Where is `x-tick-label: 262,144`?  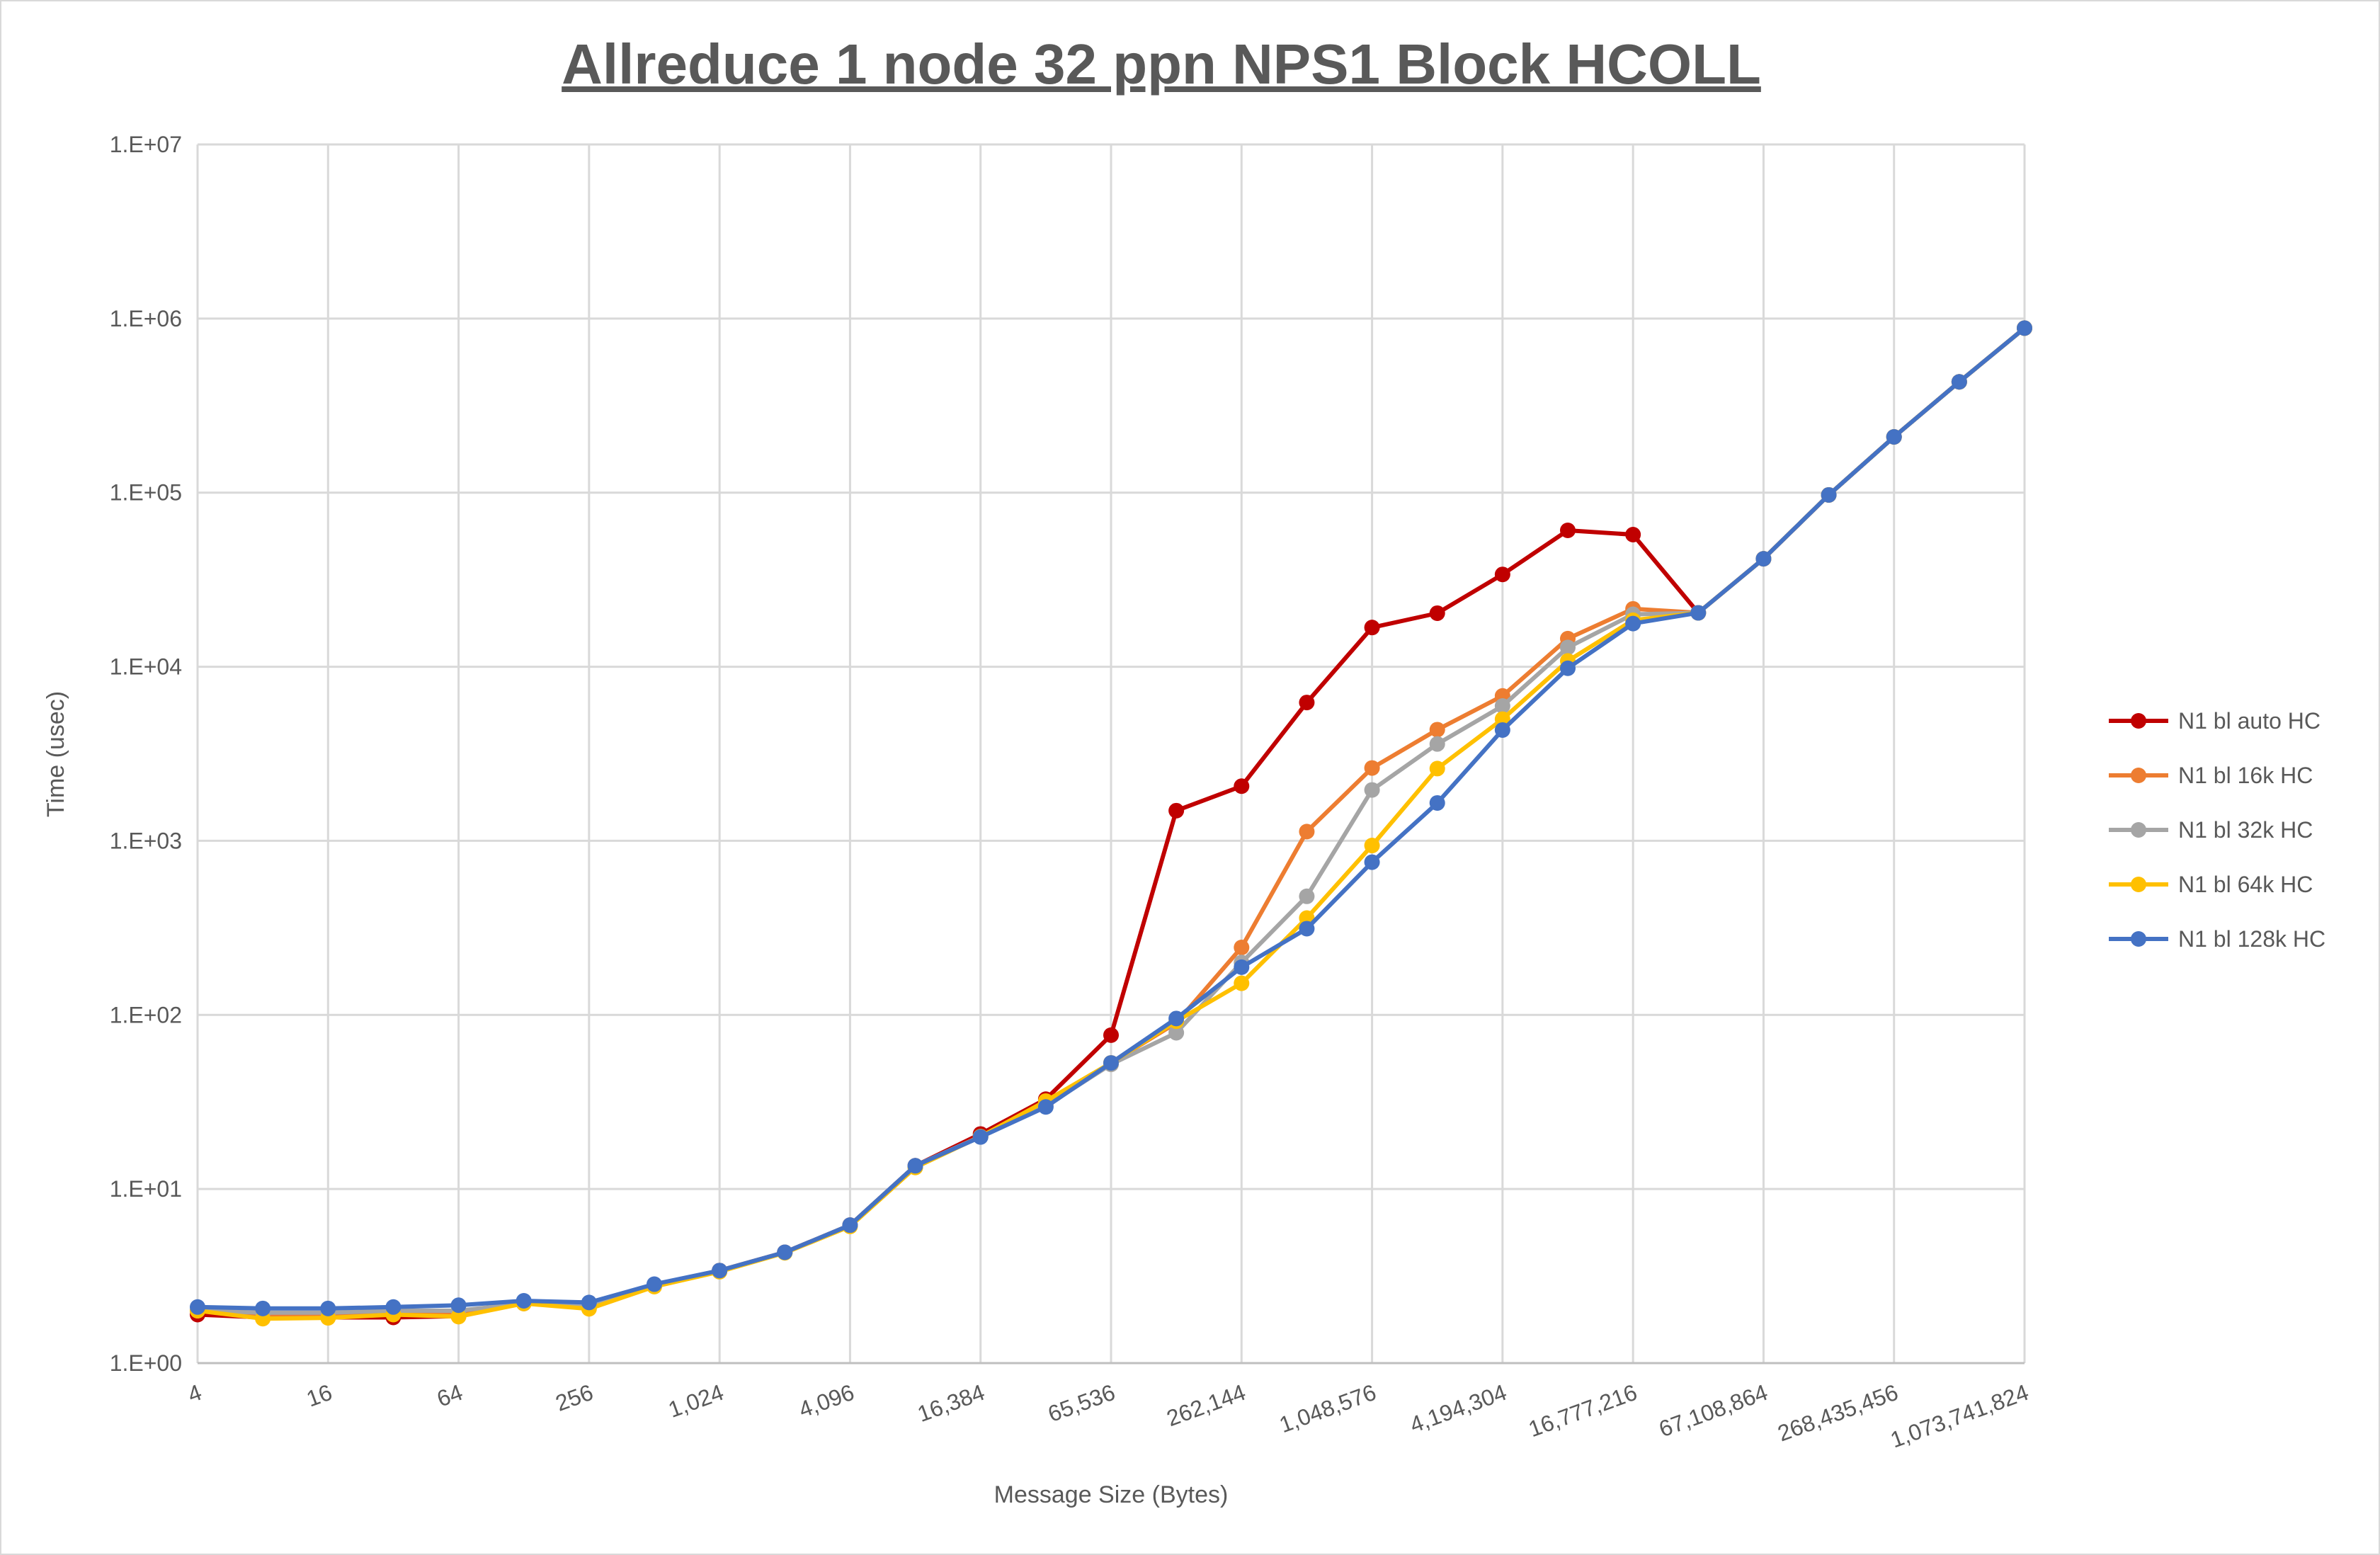 x-tick-label: 262,144 is located at coordinates (1206, 1405).